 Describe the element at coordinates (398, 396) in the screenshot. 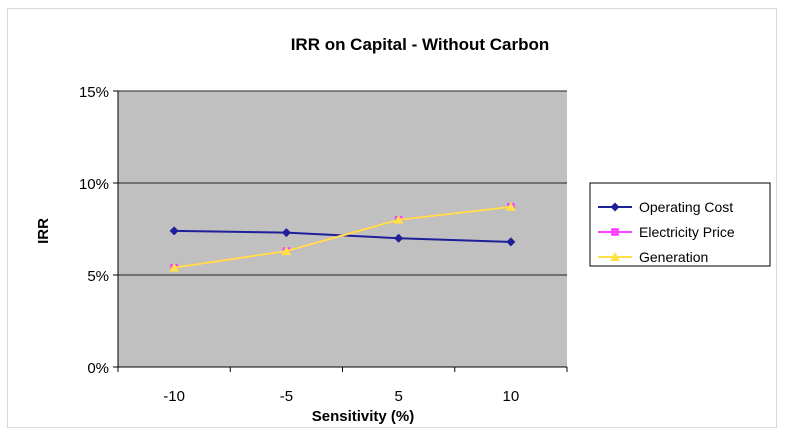

I see `x-tick-label: 5` at that location.